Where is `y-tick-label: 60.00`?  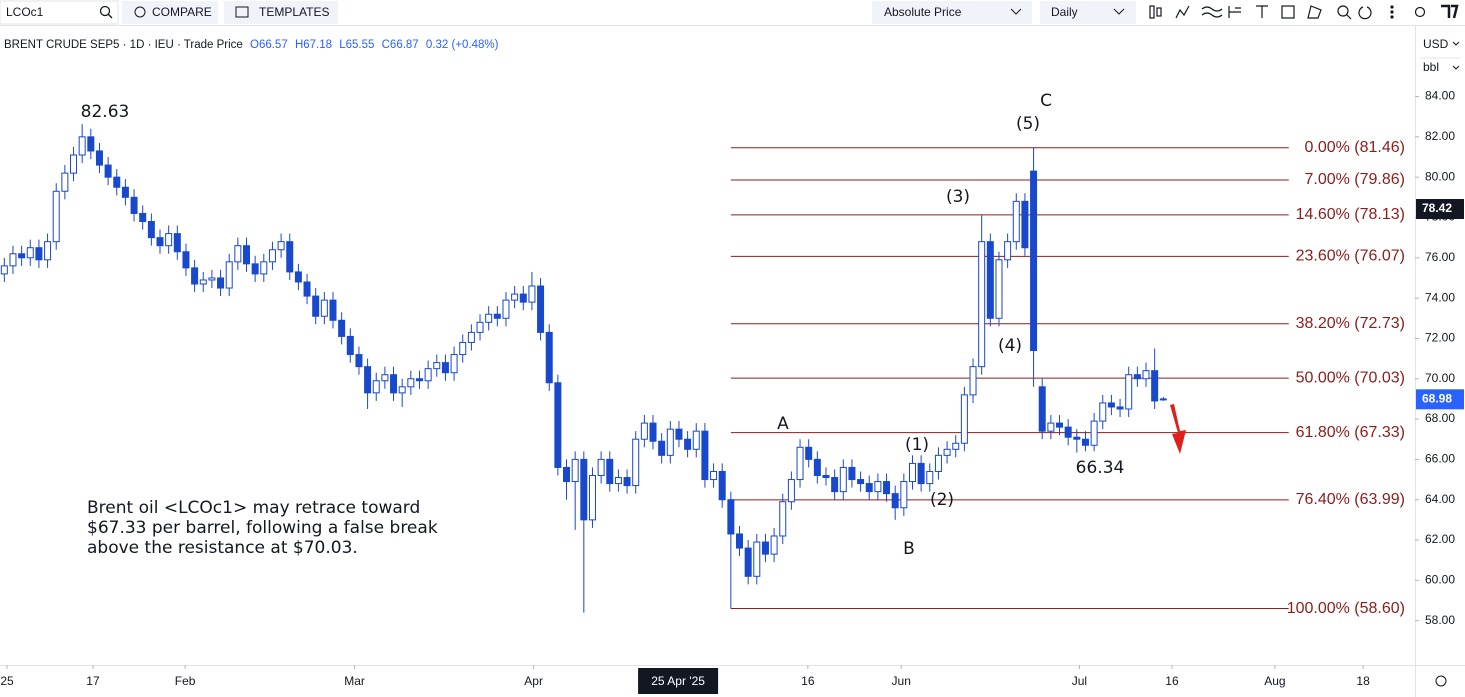 y-tick-label: 60.00 is located at coordinates (1440, 580).